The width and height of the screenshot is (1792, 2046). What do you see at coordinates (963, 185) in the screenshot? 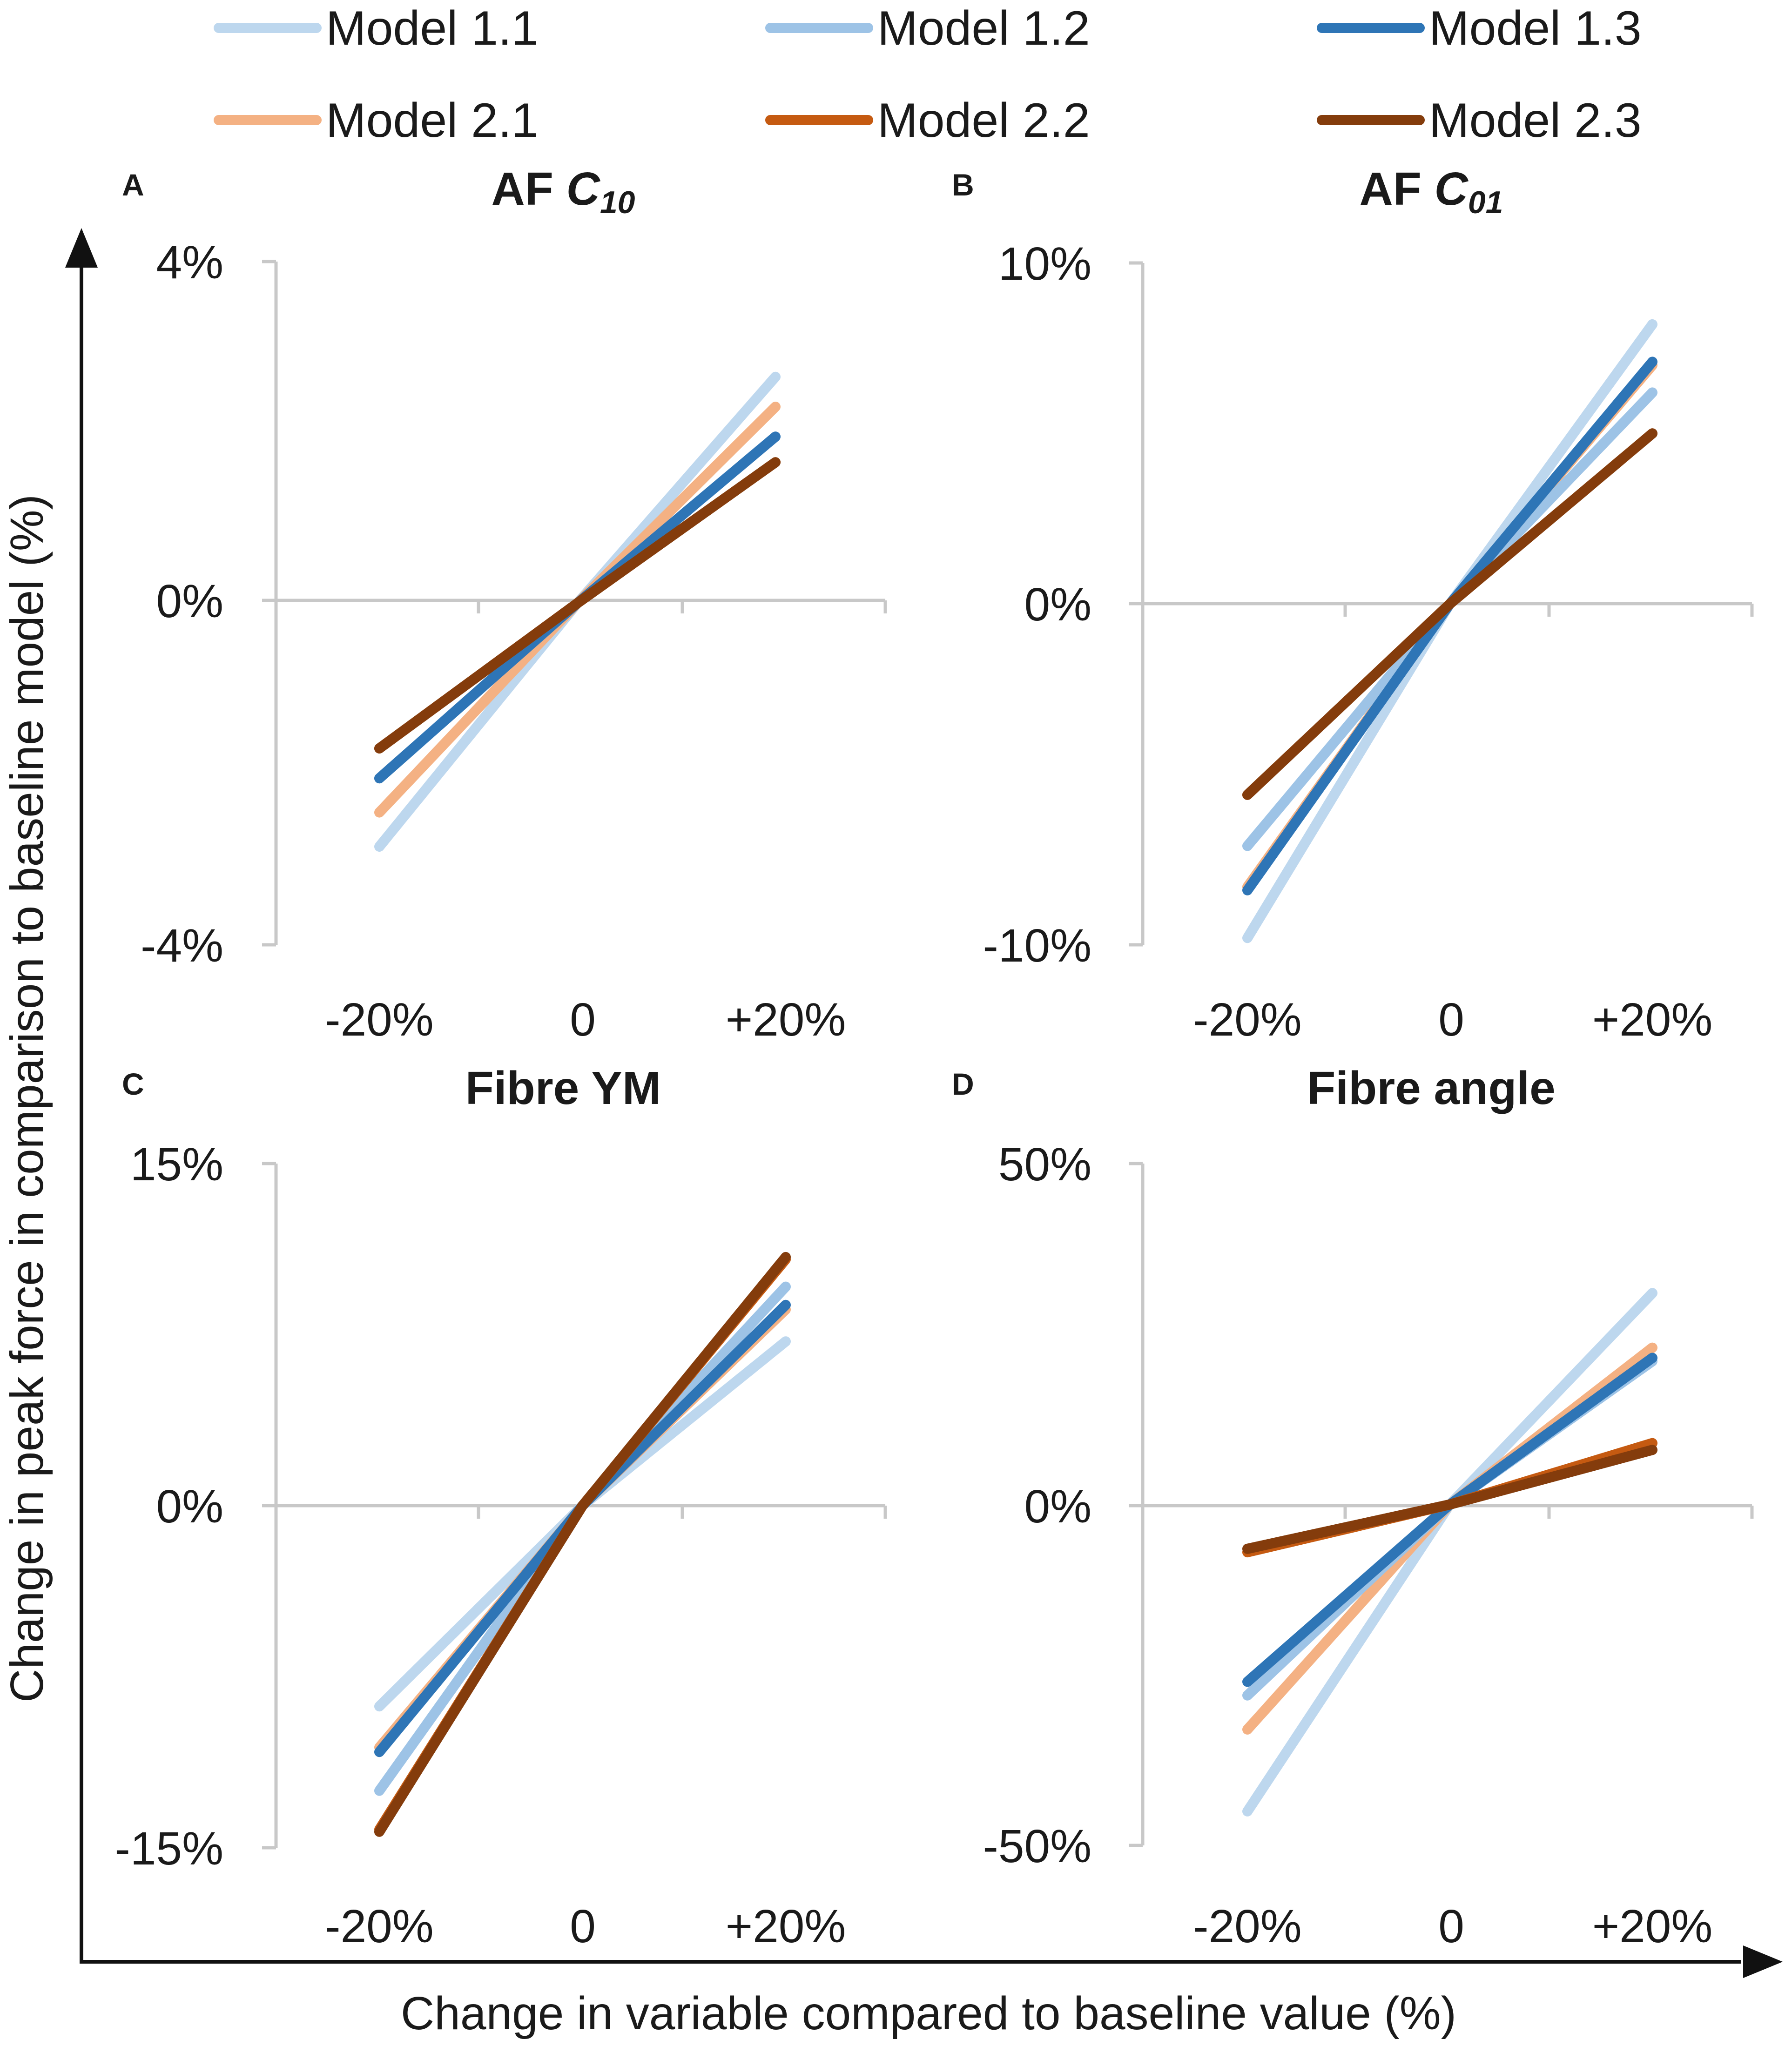
I see `panel-letter: B` at bounding box center [963, 185].